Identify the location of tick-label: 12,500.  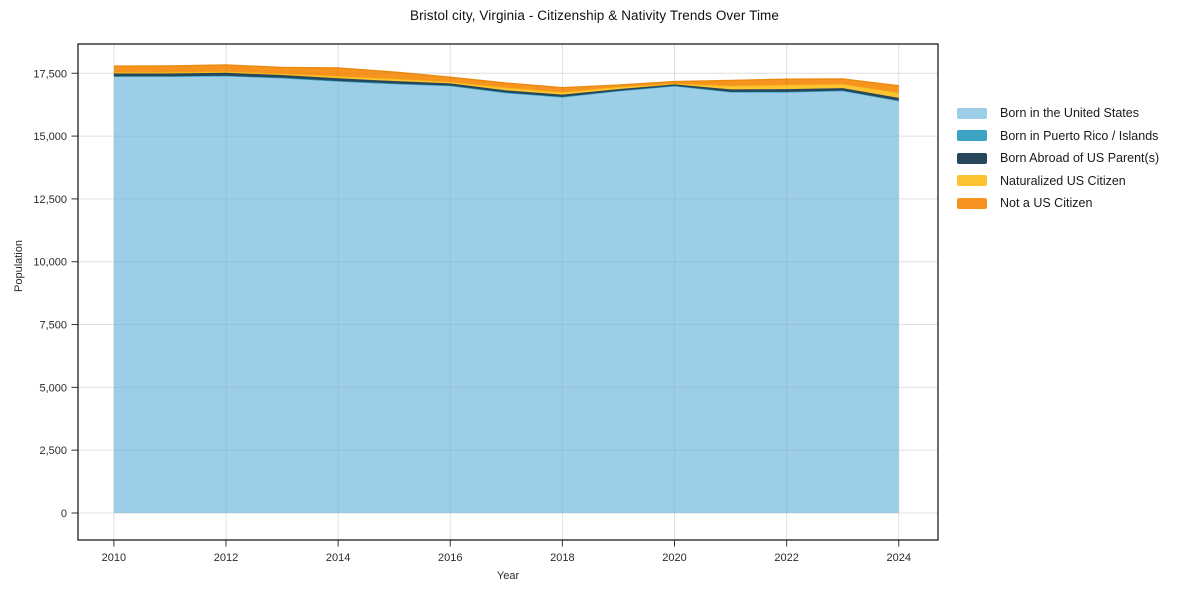
(50, 200).